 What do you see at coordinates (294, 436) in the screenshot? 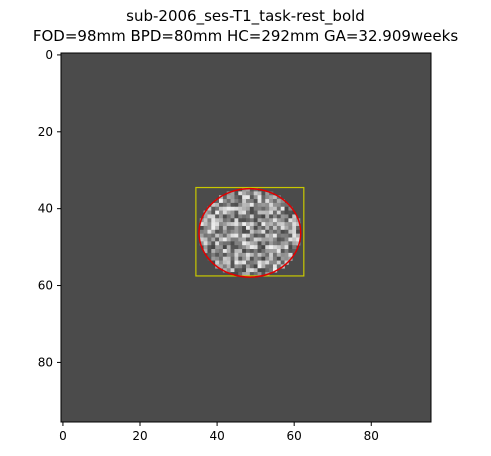
I see `x-tick-label: 60` at bounding box center [294, 436].